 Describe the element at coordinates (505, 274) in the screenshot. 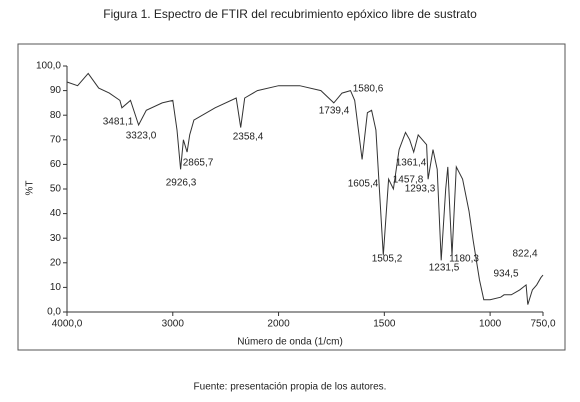

I see `peak-label: 934,5` at that location.